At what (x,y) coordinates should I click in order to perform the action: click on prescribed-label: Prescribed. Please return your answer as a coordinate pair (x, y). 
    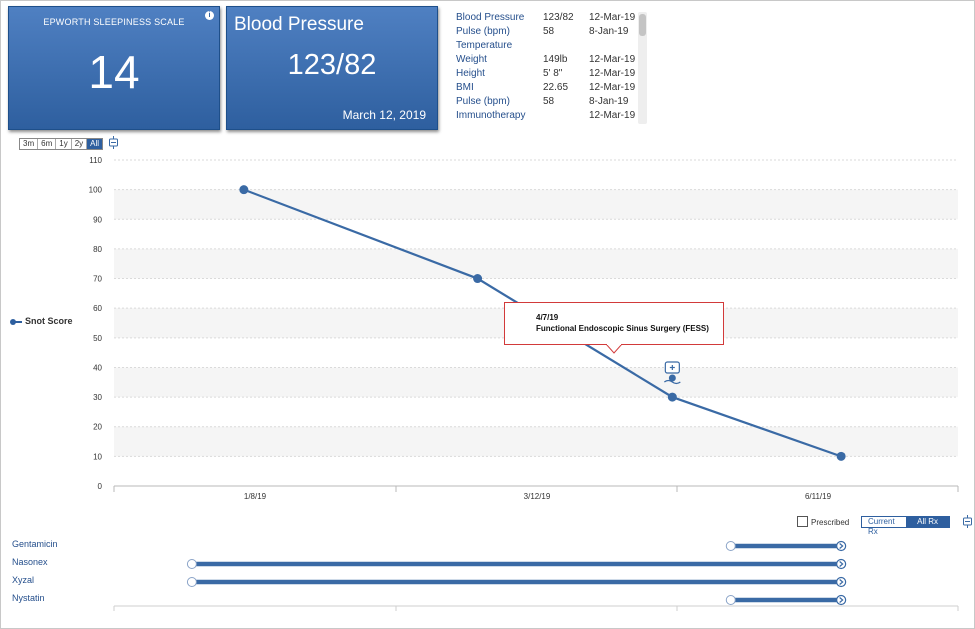
    Looking at the image, I should click on (830, 522).